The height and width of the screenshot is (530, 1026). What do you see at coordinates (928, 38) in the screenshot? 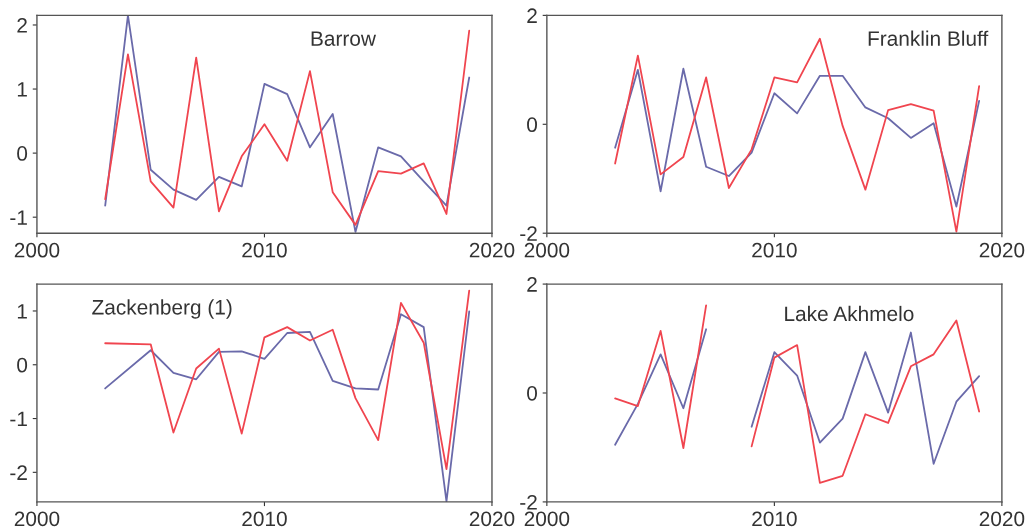
I see `annotation: Franklin Bluff` at bounding box center [928, 38].